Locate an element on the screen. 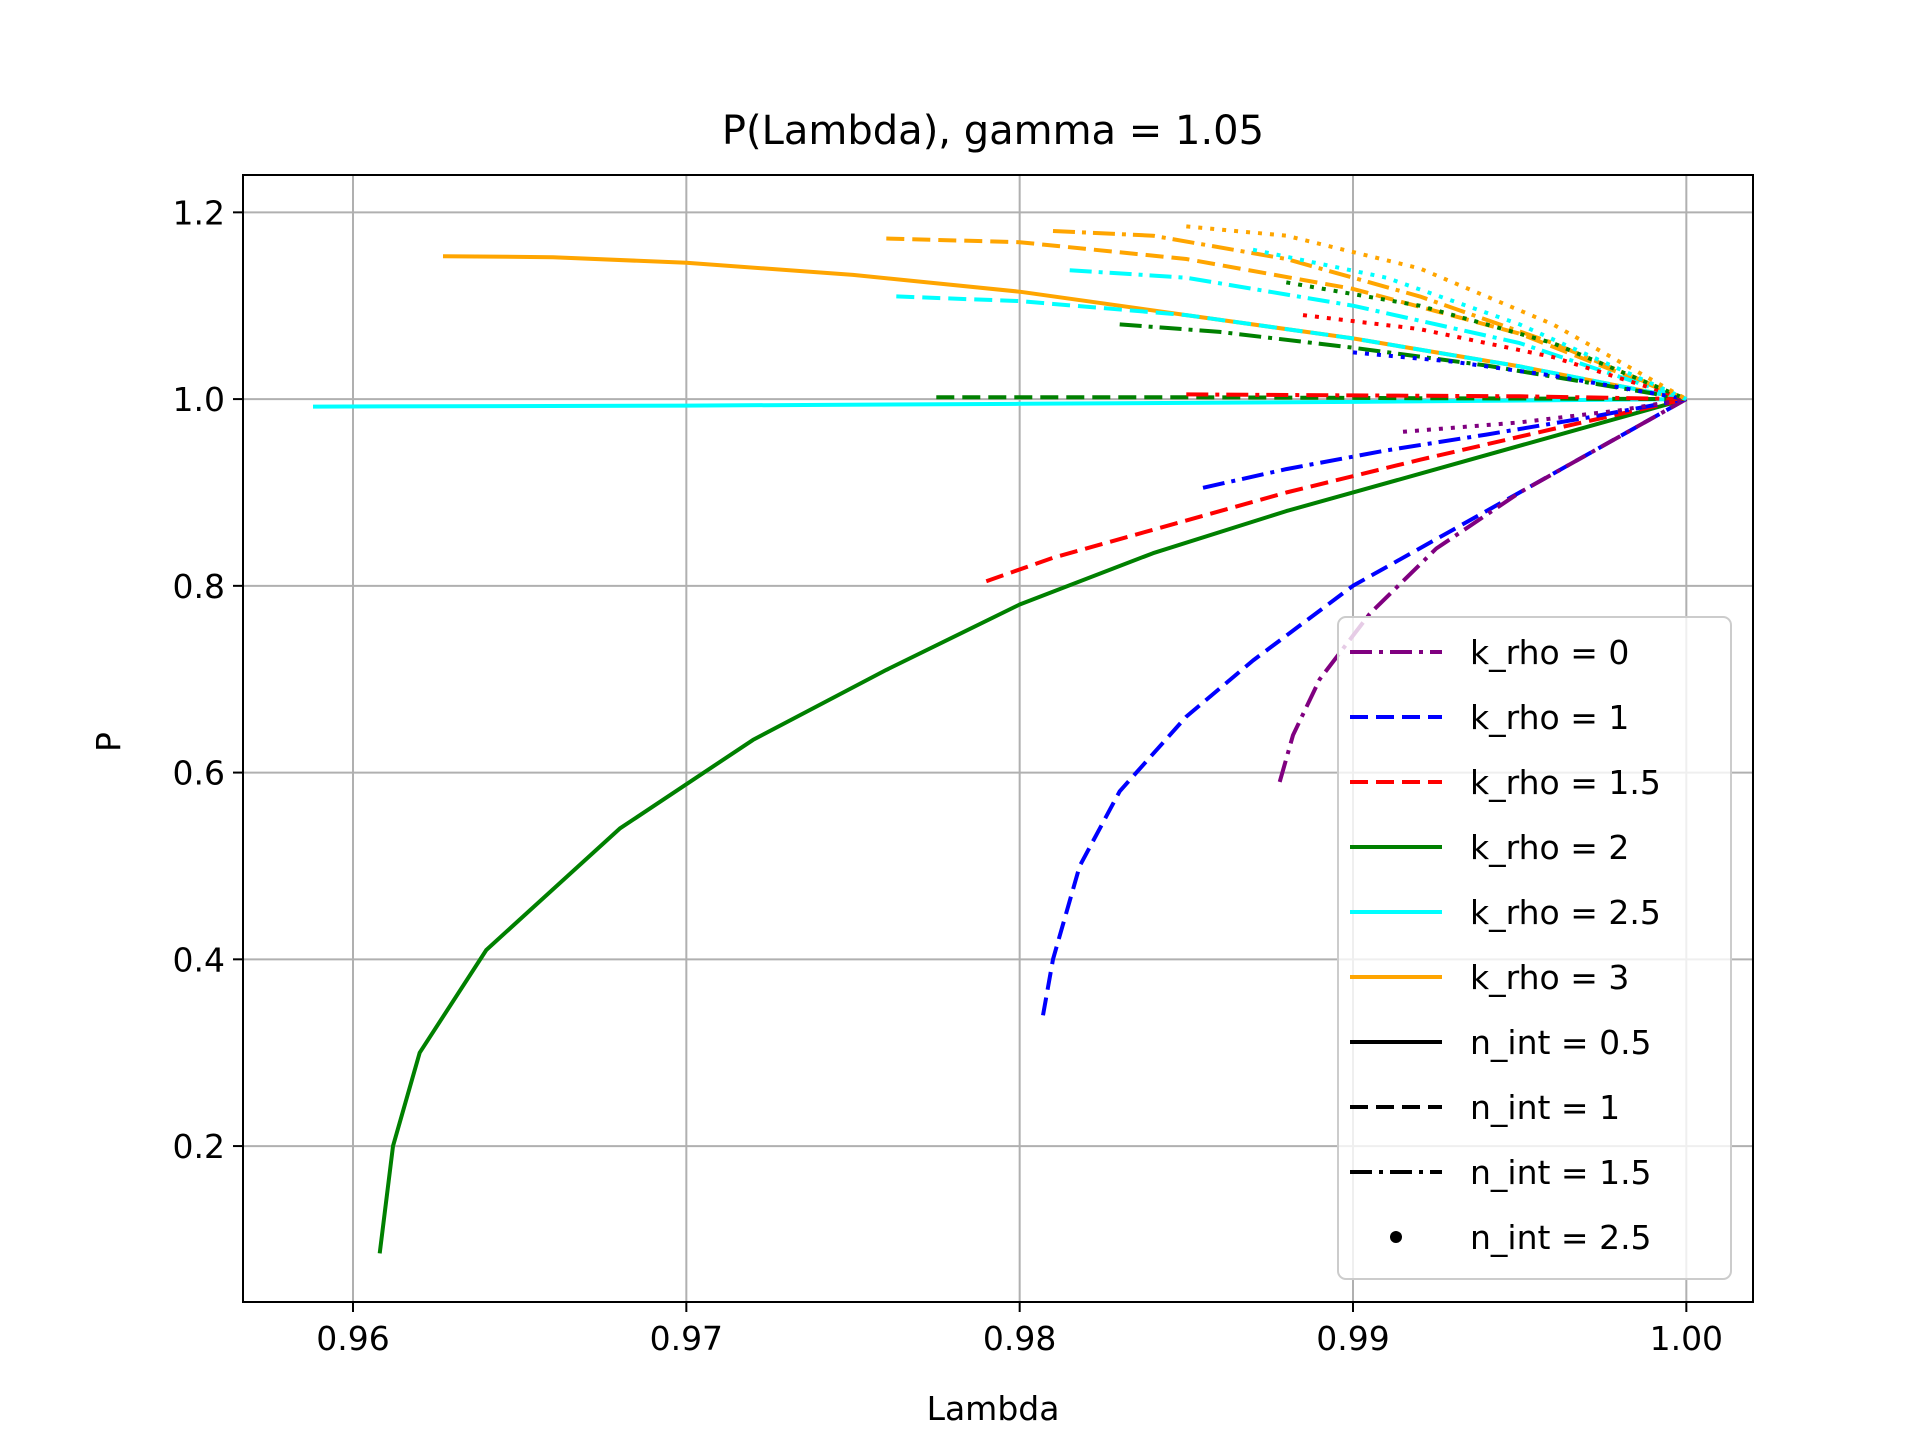  y-tick-label: 0.4 is located at coordinates (199, 959).